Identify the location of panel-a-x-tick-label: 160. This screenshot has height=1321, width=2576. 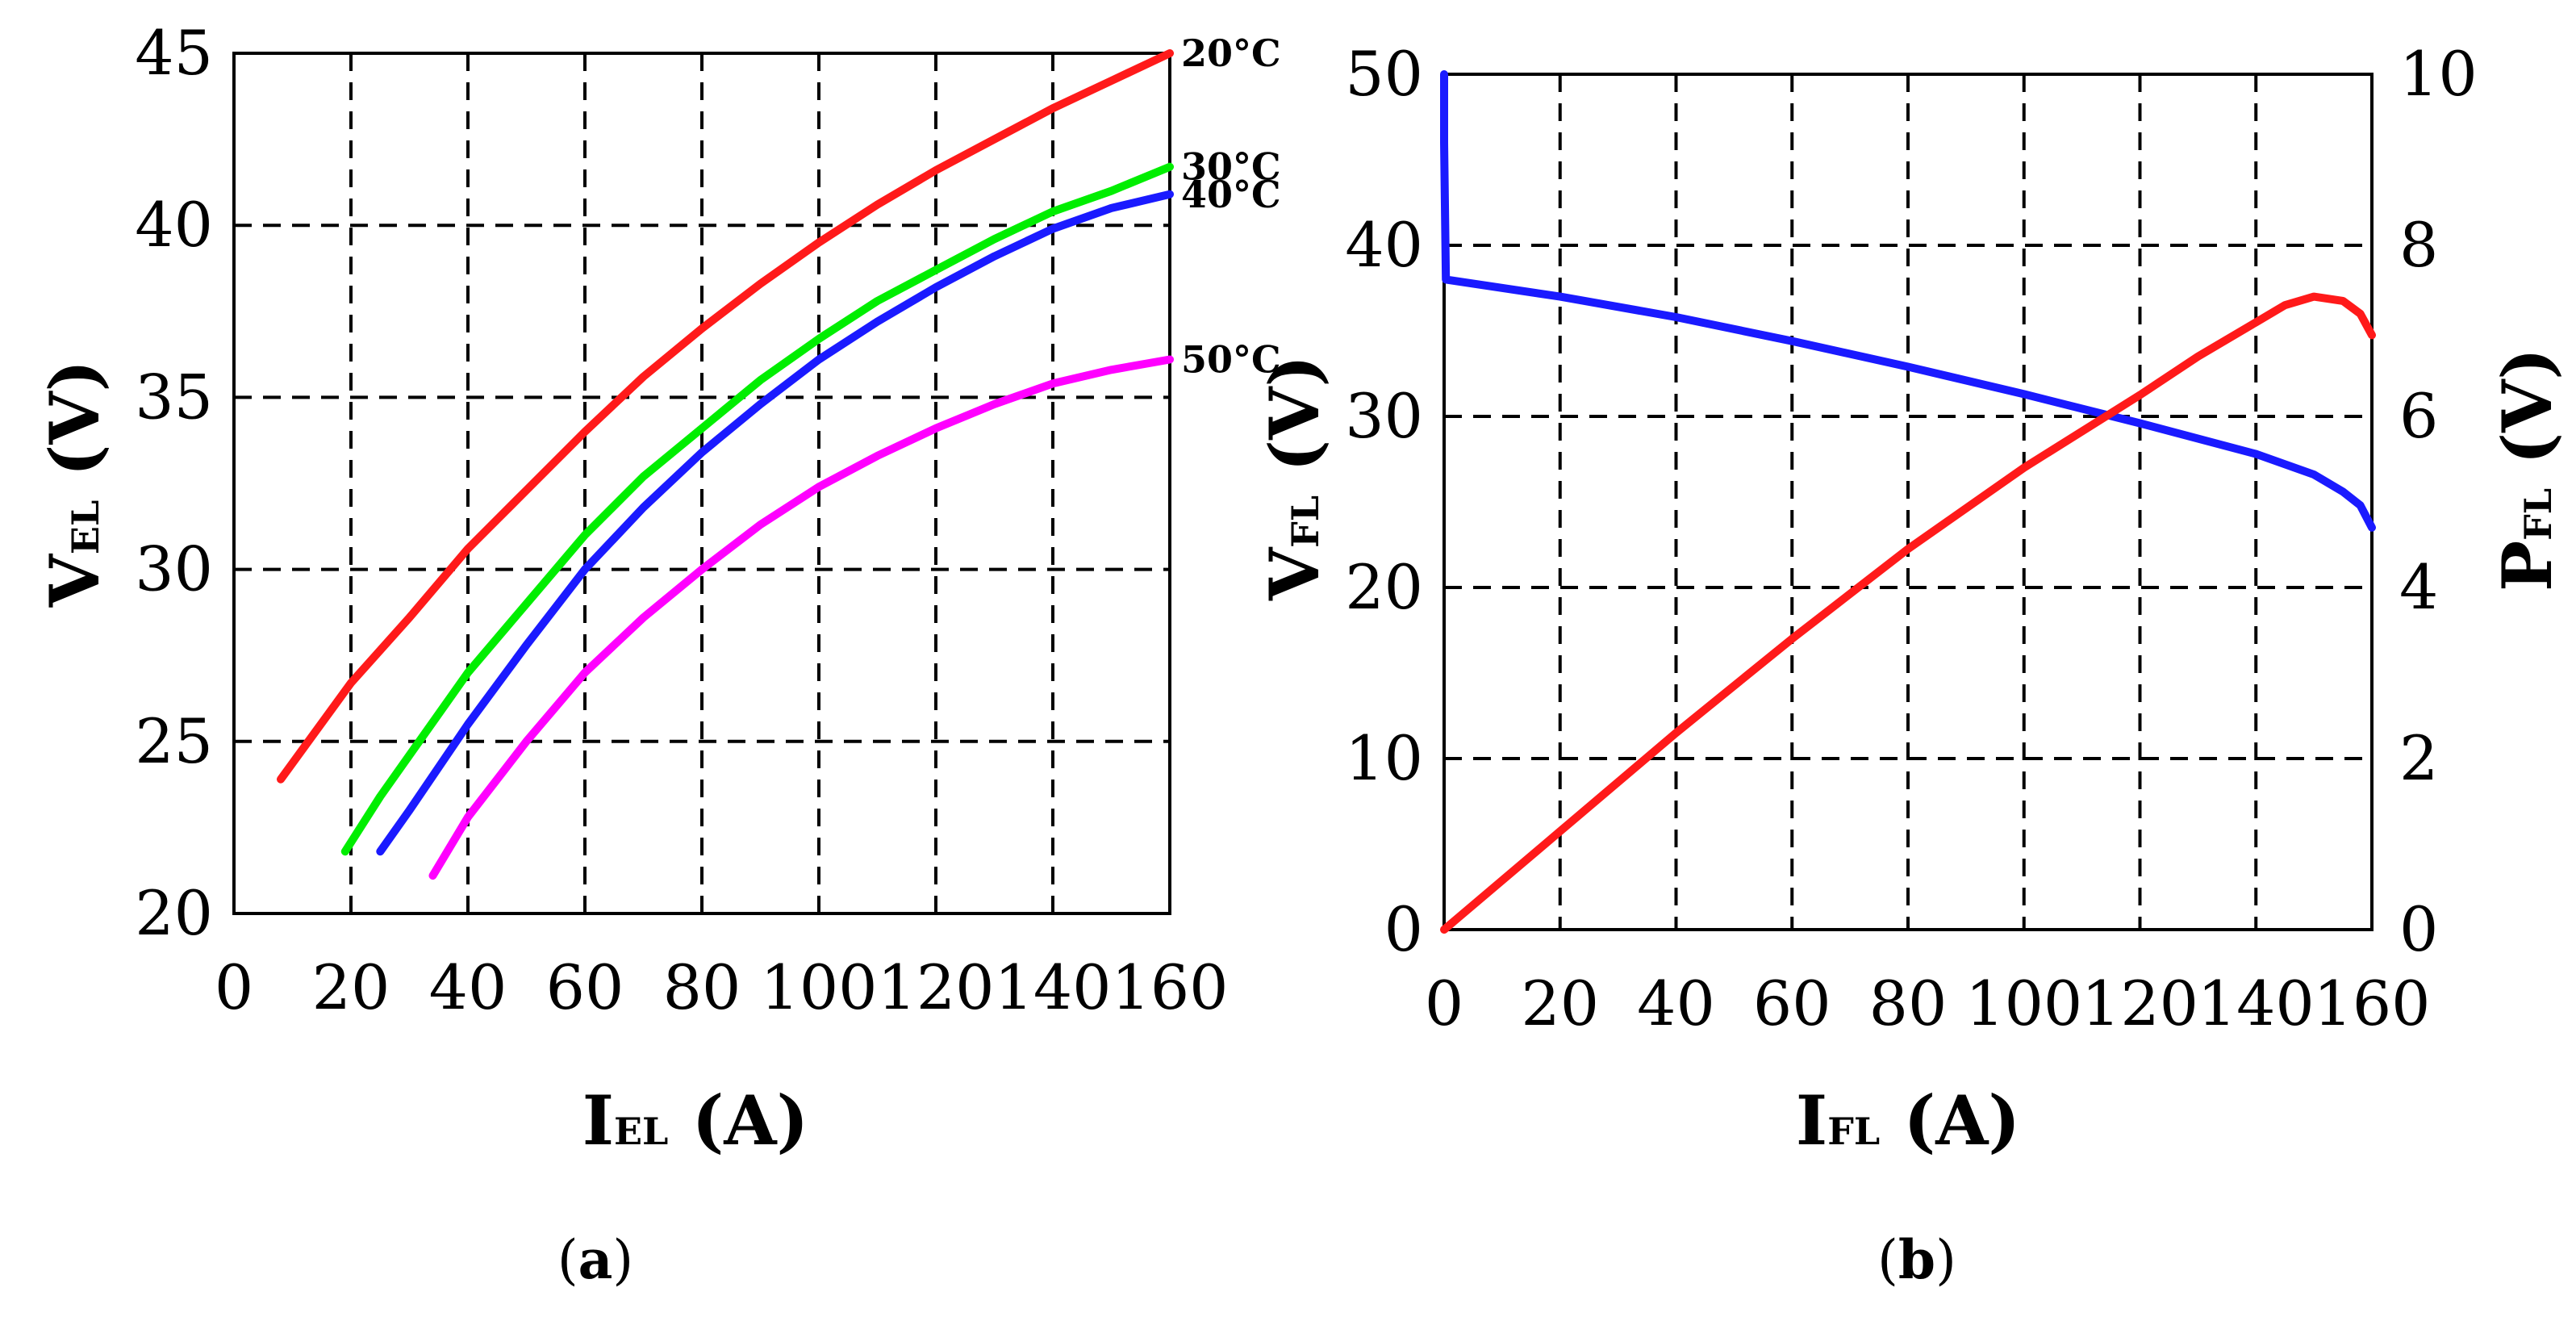
(1169, 987).